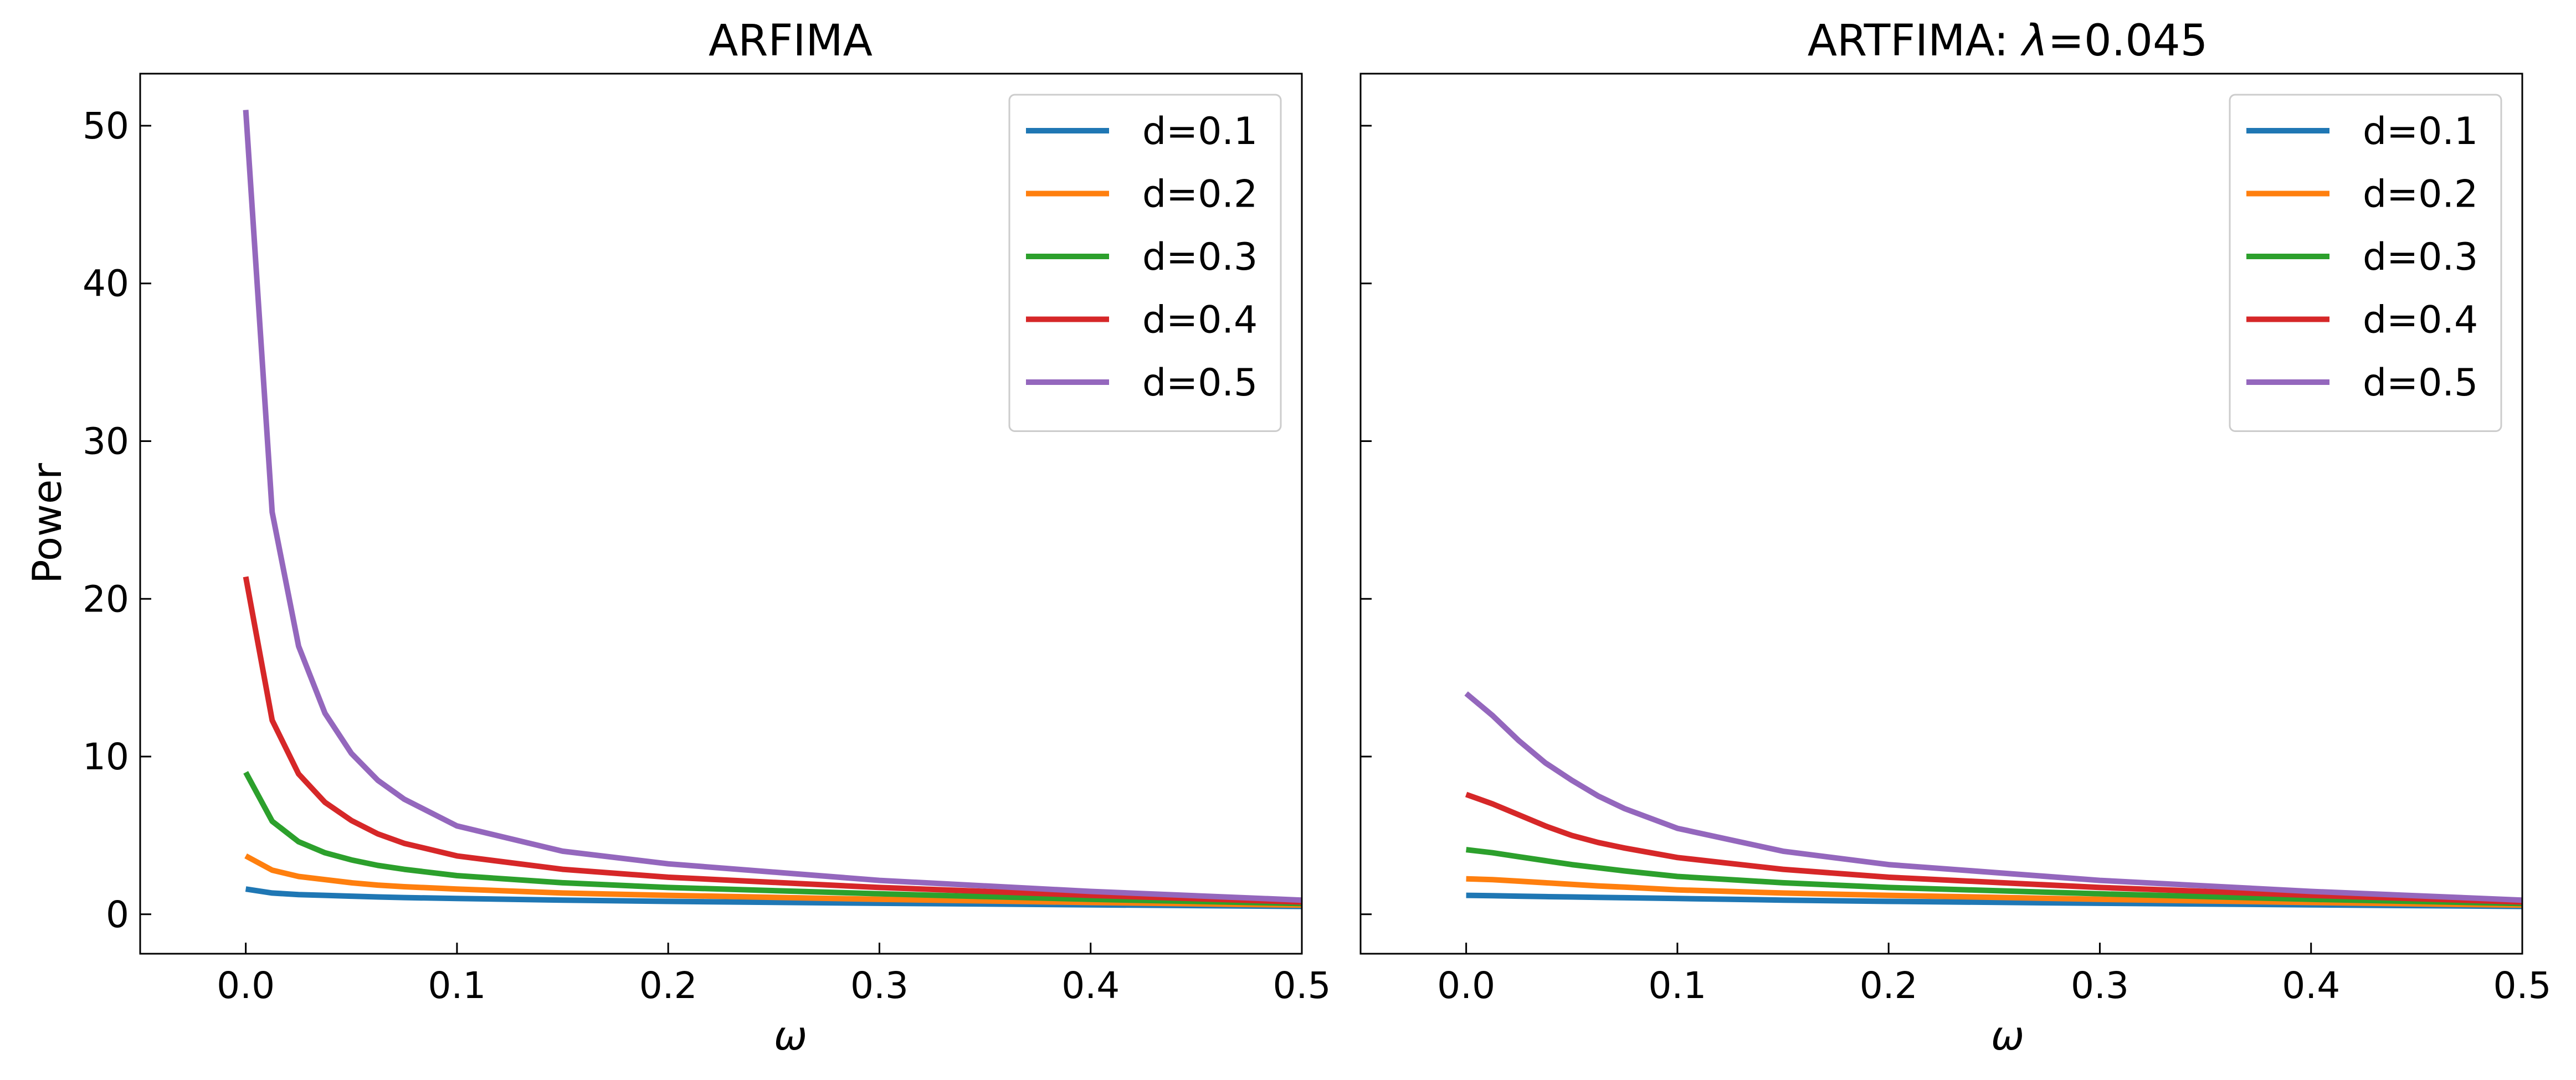 The width and height of the screenshot is (2576, 1080). What do you see at coordinates (2522, 985) in the screenshot?
I see `artfima-x-tick-label: 0.5` at bounding box center [2522, 985].